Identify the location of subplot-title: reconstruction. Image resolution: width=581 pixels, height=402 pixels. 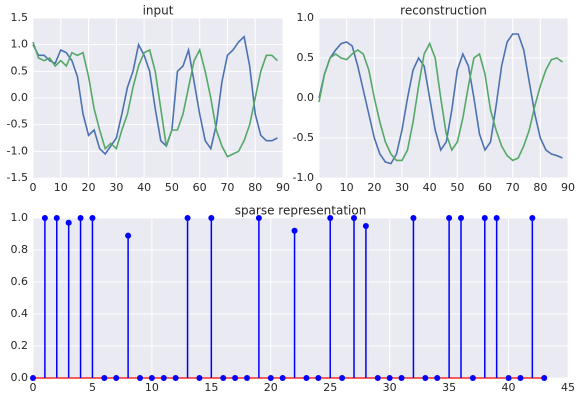
(443, 11).